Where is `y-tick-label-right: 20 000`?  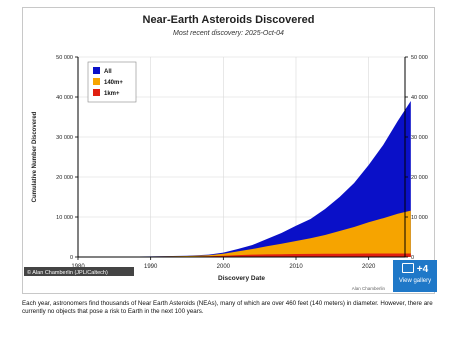 y-tick-label-right: 20 000 is located at coordinates (419, 178).